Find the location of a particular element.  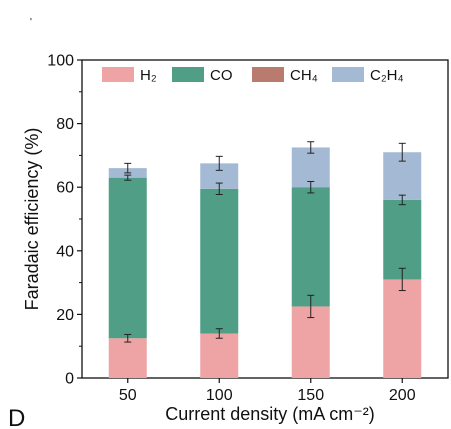

legend-label-ch4: CH₄ is located at coordinates (304, 75).